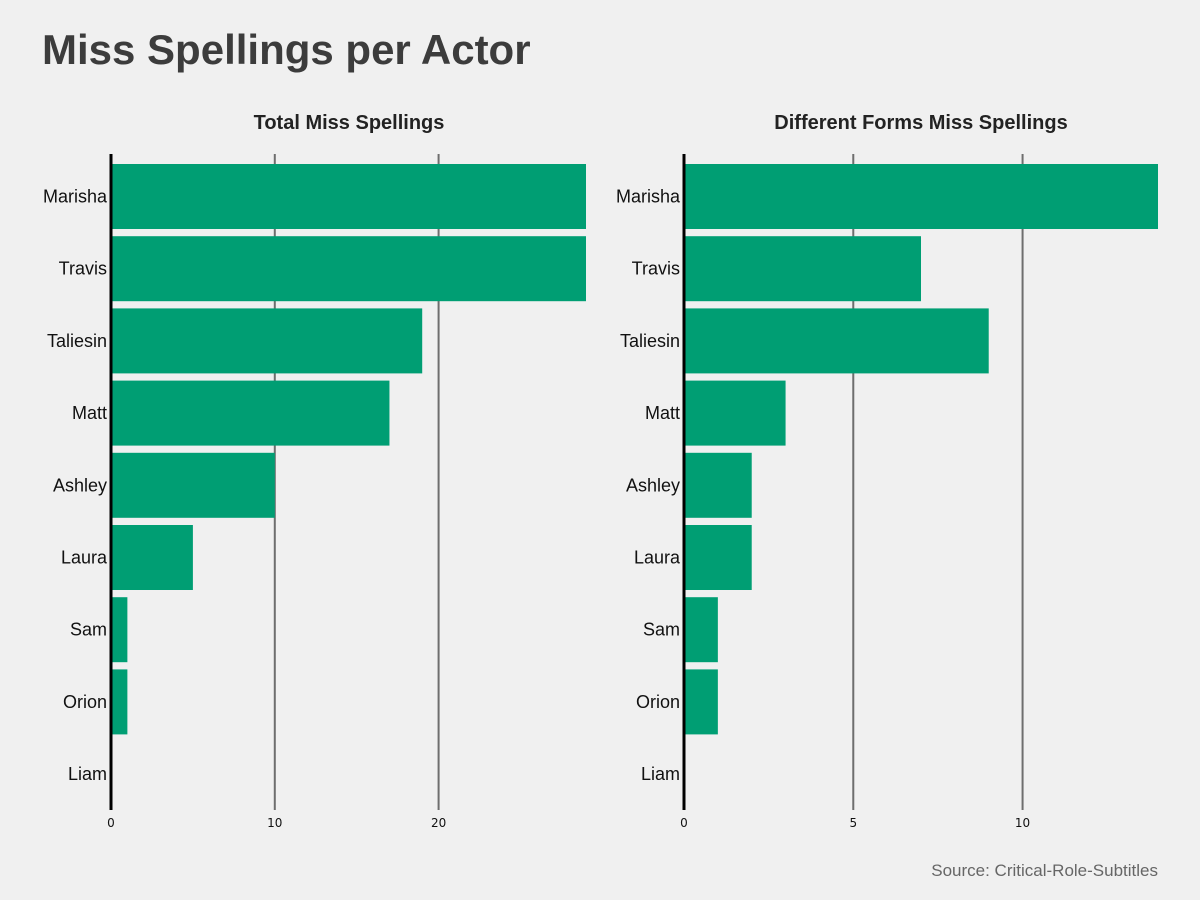 Image resolution: width=1200 pixels, height=900 pixels. Describe the element at coordinates (349, 123) in the screenshot. I see `panel-title: Total Miss Spellings` at that location.